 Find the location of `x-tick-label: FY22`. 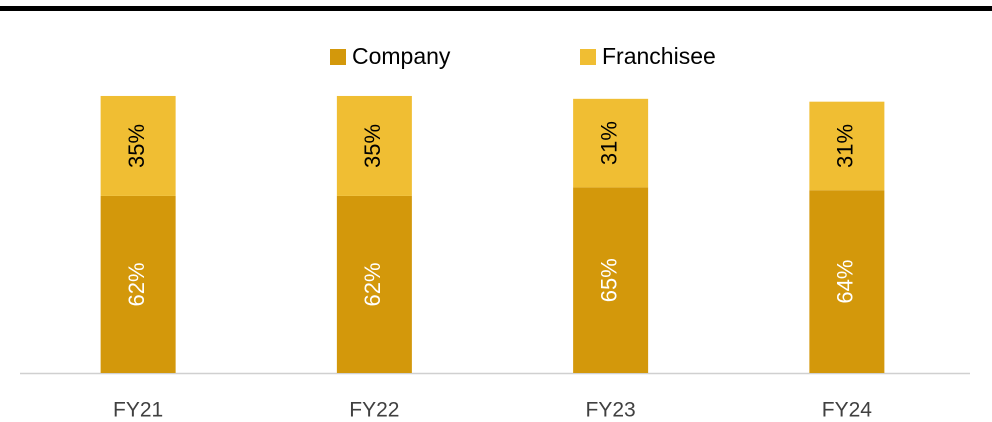

x-tick-label: FY22 is located at coordinates (374, 410).